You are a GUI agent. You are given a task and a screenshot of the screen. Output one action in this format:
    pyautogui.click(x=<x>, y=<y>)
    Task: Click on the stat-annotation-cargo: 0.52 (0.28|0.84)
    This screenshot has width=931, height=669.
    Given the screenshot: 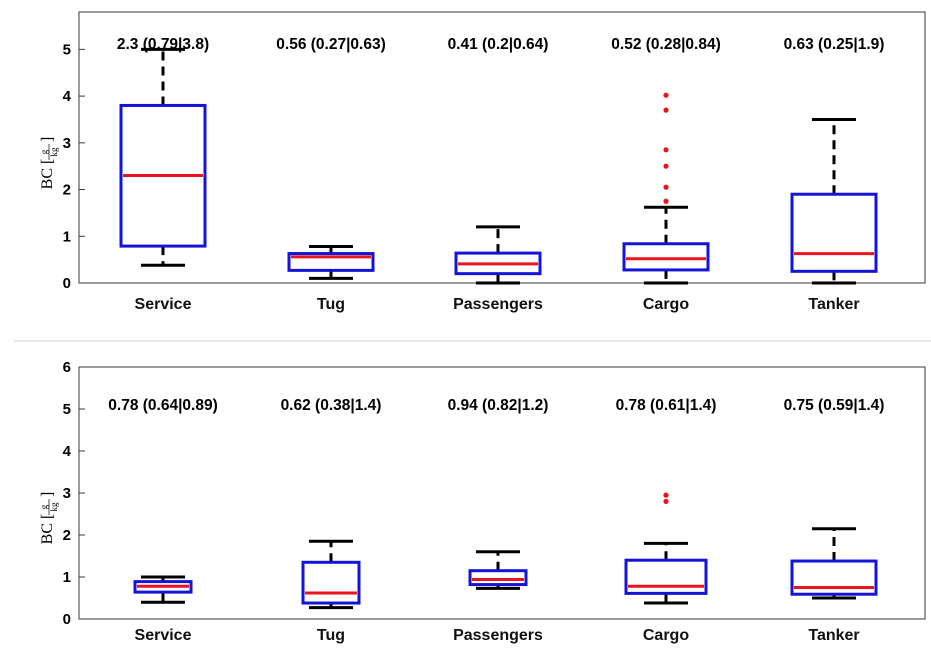 What is the action you would take?
    pyautogui.click(x=665, y=44)
    